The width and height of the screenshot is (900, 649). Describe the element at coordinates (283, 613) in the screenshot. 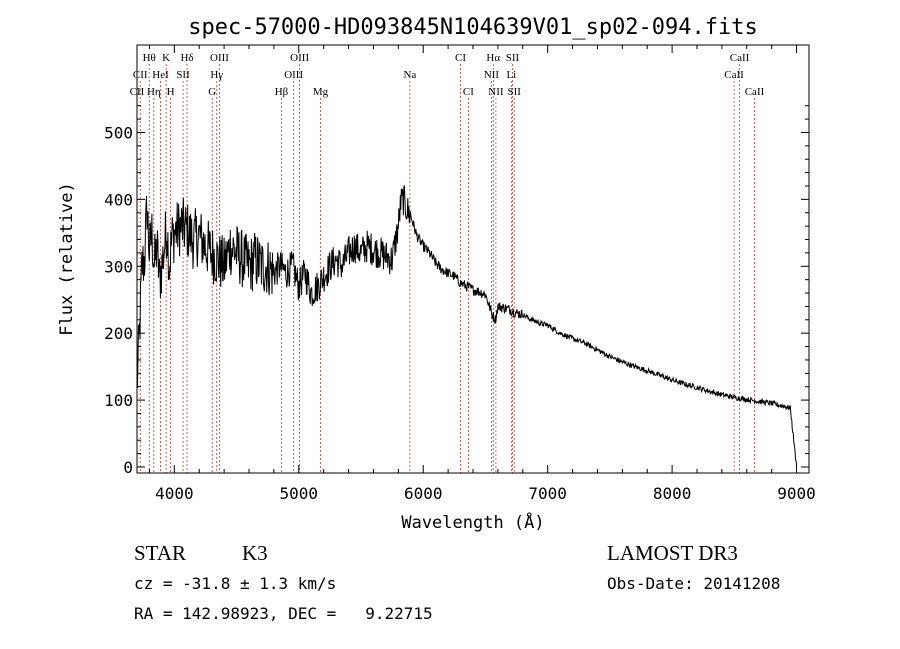

I see `coordinates-text: RA = 142.98923, DEC = 9.22715` at that location.